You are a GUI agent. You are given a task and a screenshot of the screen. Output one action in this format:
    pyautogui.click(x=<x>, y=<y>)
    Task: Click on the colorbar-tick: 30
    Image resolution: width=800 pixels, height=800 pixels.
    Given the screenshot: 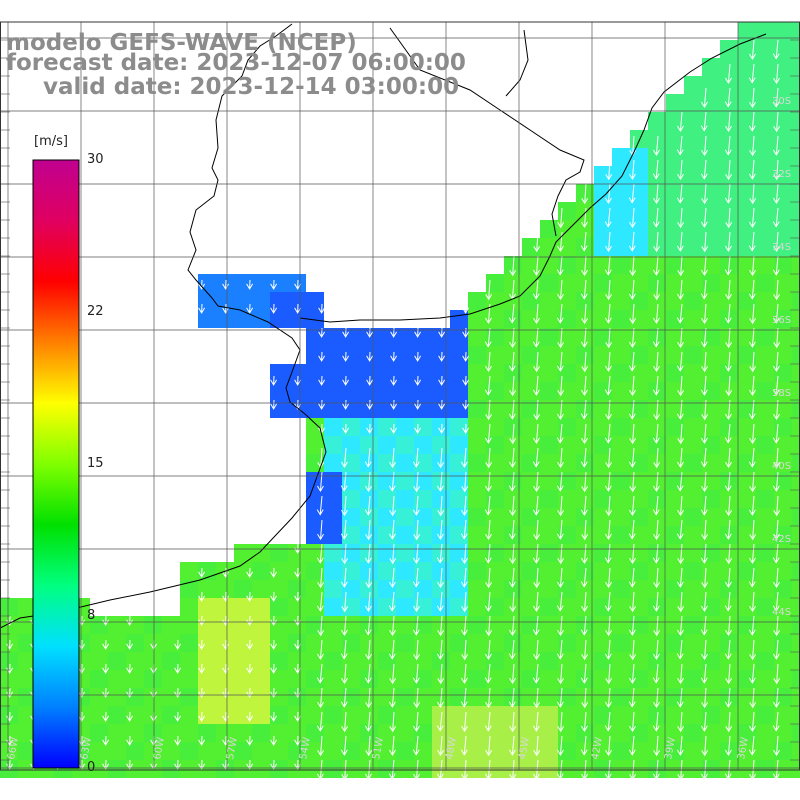 What is the action you would take?
    pyautogui.click(x=95, y=159)
    